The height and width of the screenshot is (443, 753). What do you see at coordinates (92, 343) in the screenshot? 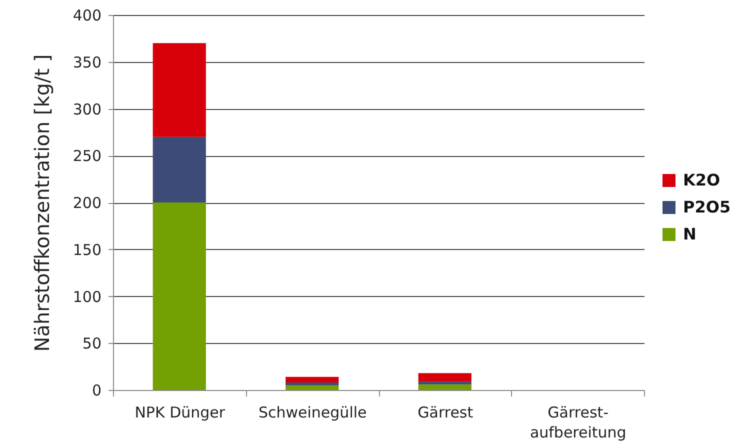
I see `y-tick-label: 50` at bounding box center [92, 343].